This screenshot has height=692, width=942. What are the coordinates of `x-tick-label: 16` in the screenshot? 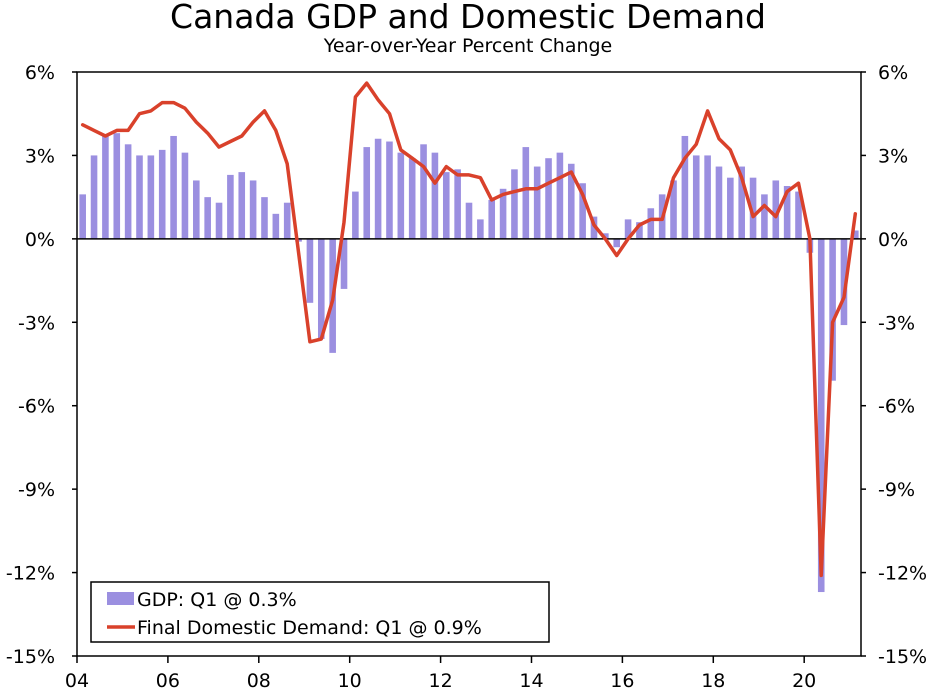 It's located at (622, 681).